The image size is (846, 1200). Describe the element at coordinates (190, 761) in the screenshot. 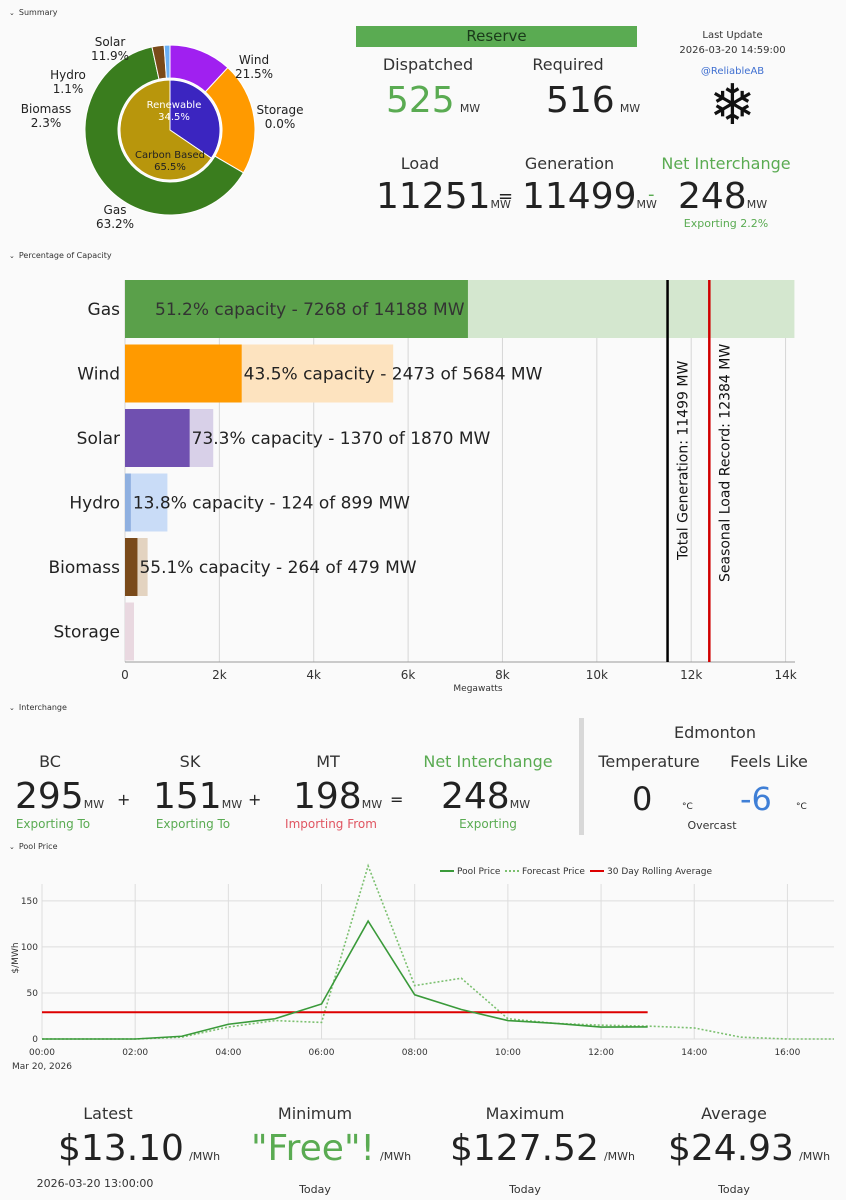

I see `interchange-region-label: SK` at that location.